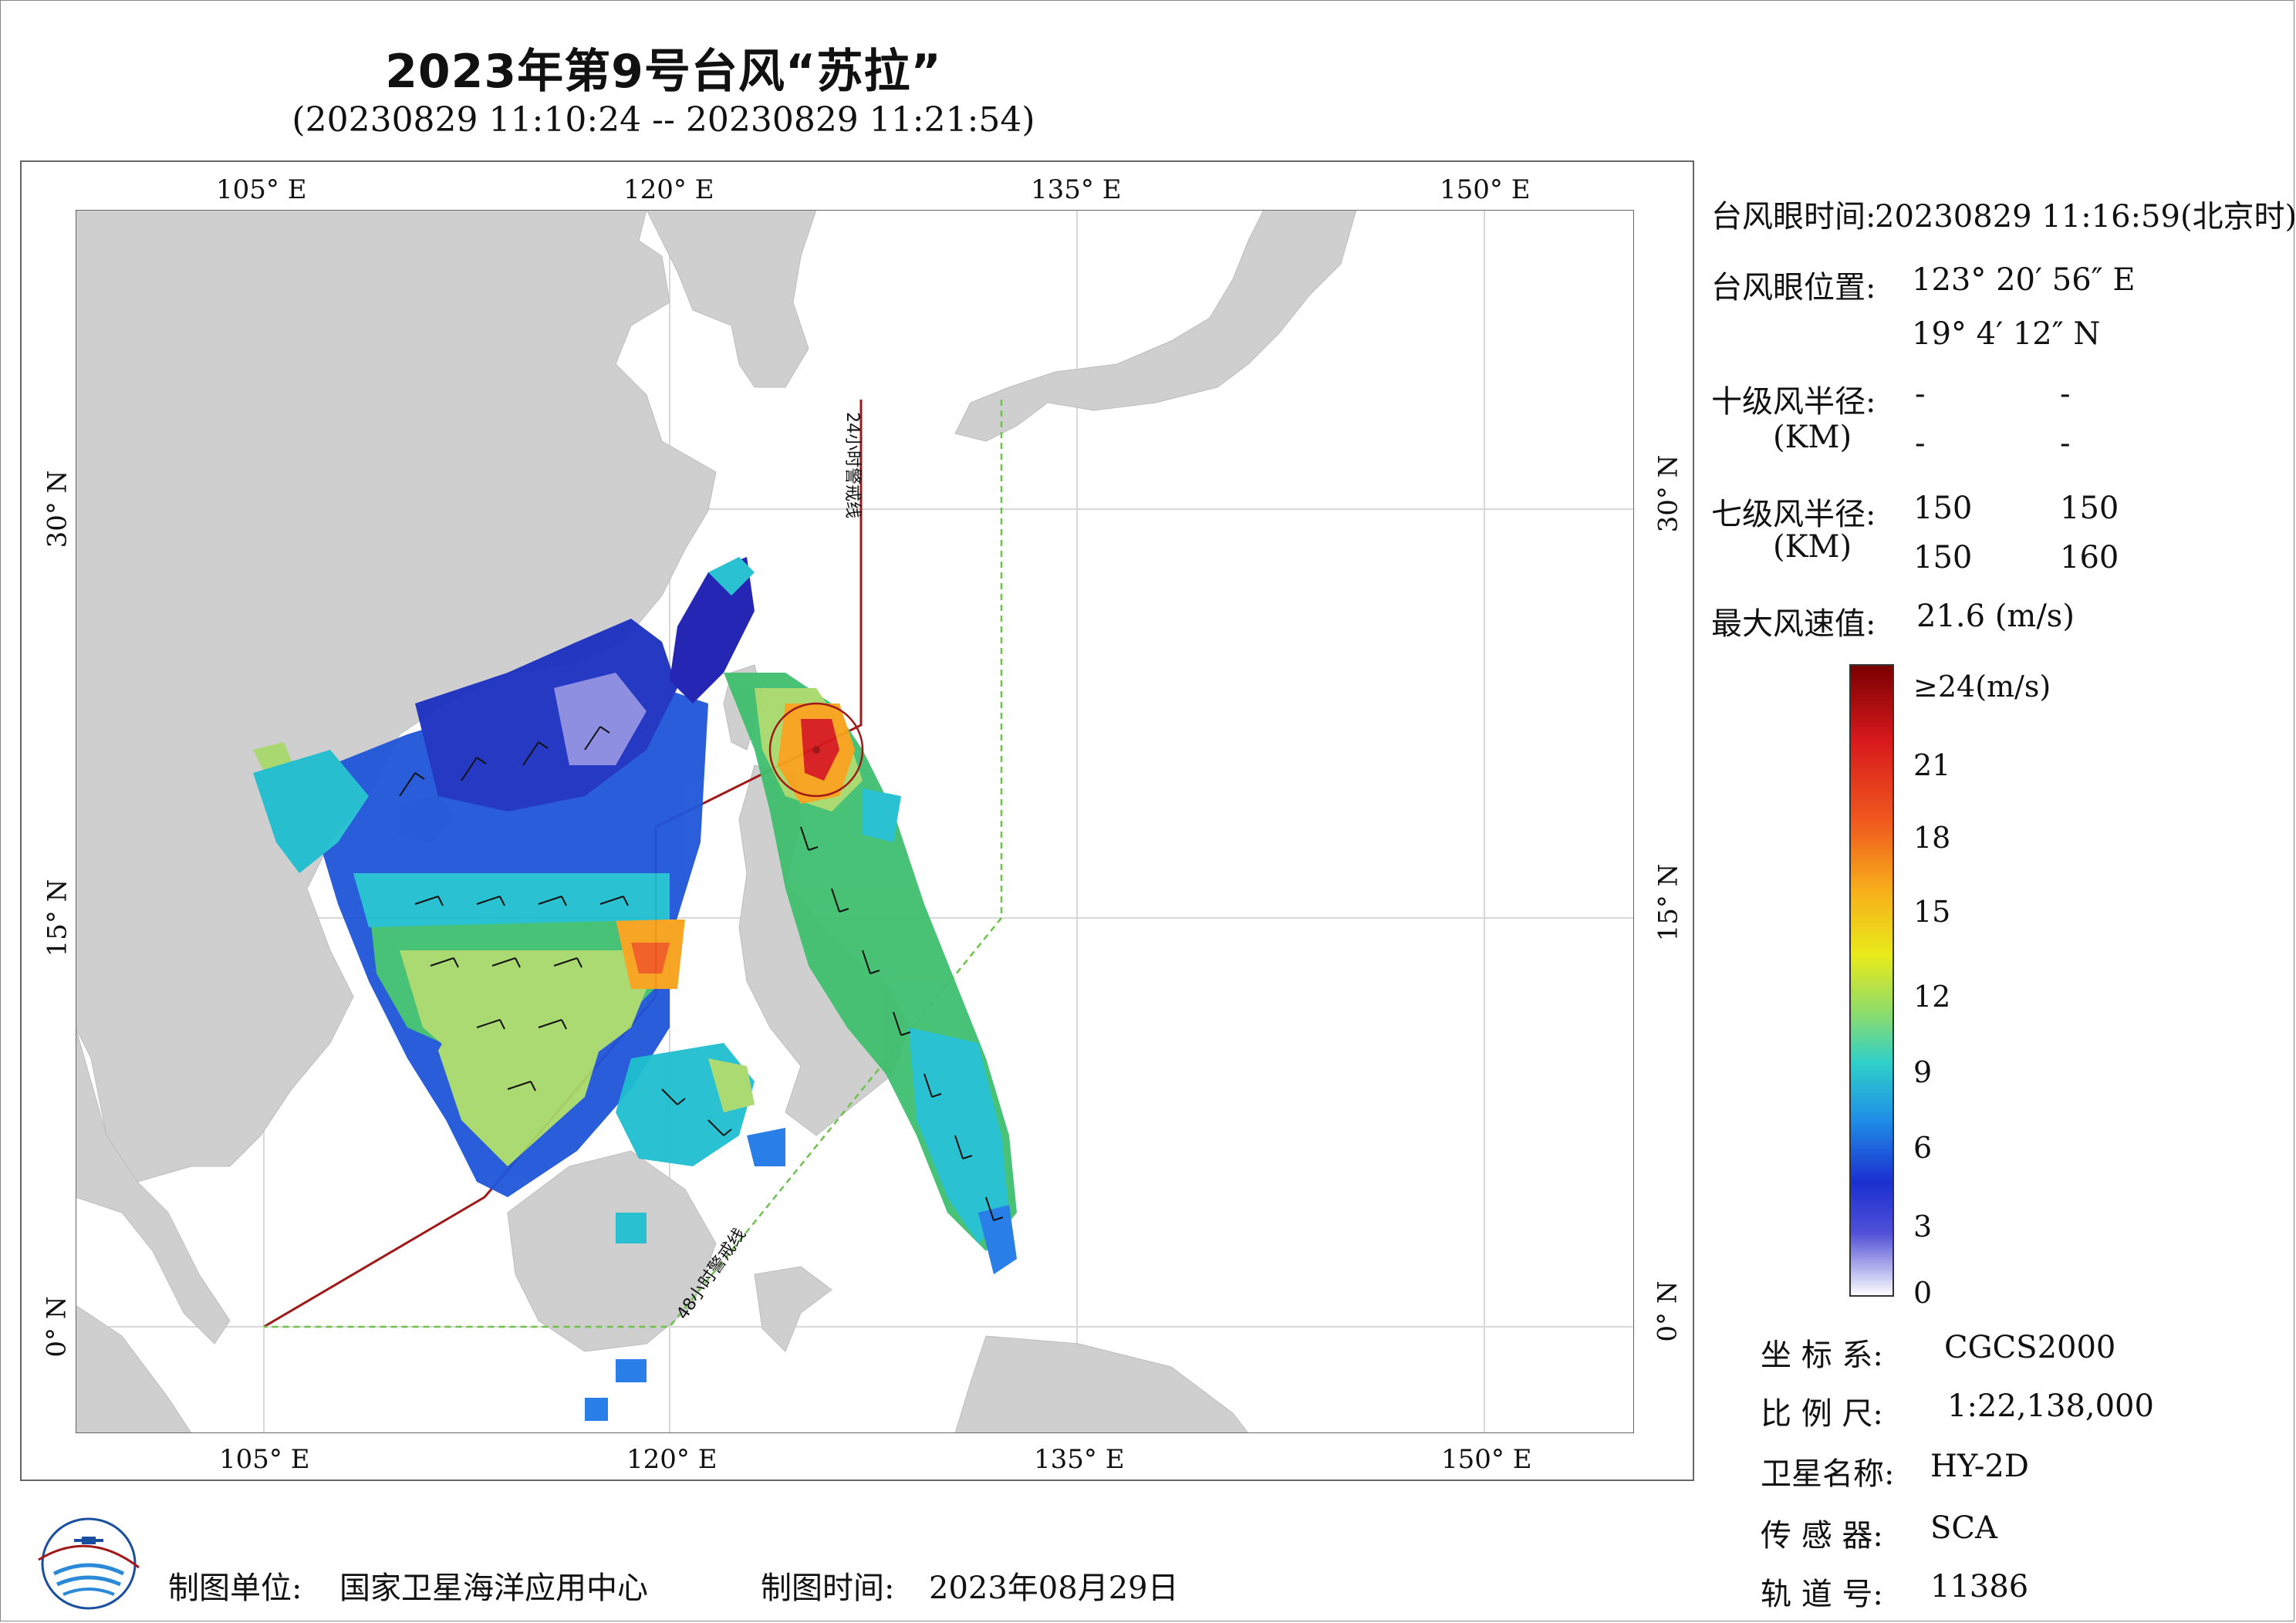 This screenshot has width=2296, height=1623. I want to click on typhoon-eye-center, so click(816, 750).